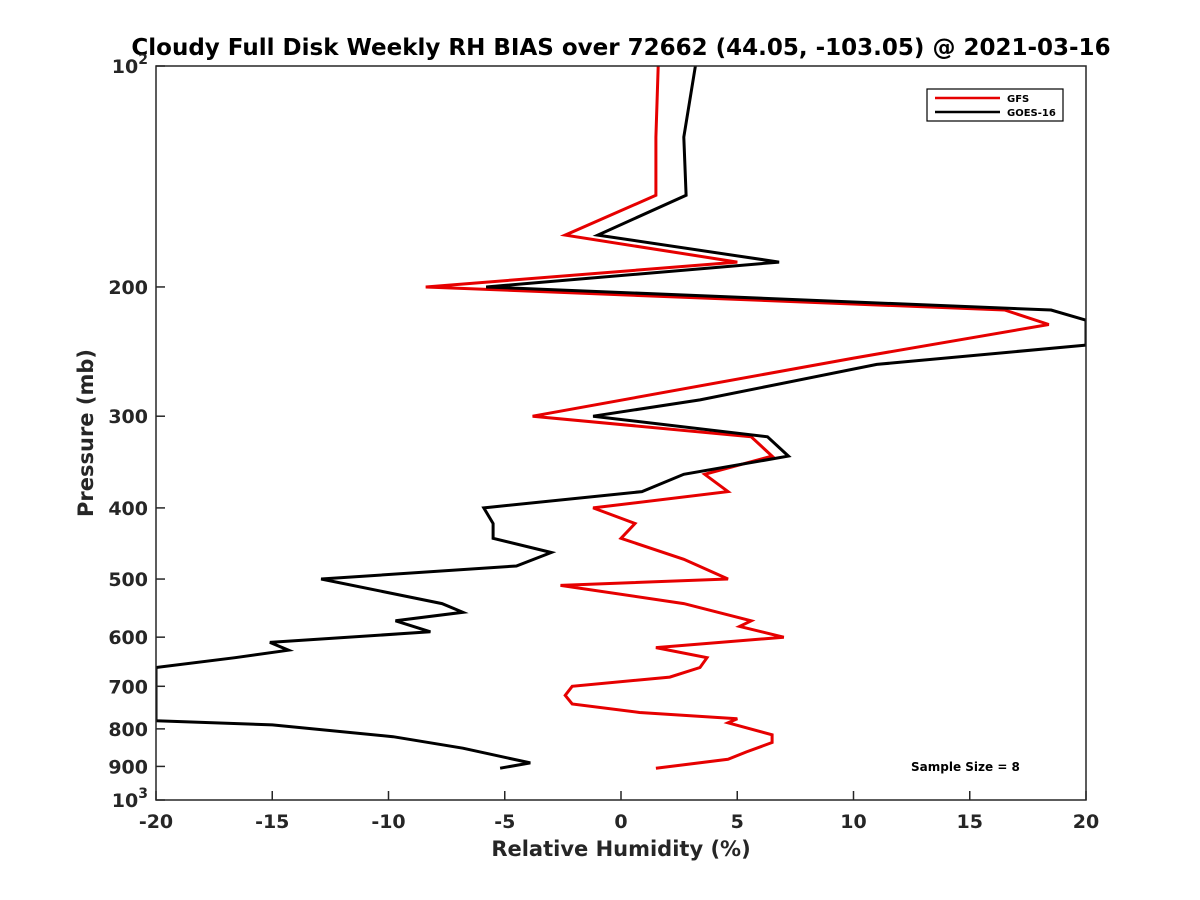 The height and width of the screenshot is (900, 1200). Describe the element at coordinates (853, 822) in the screenshot. I see `x-tick-label: 10` at that location.